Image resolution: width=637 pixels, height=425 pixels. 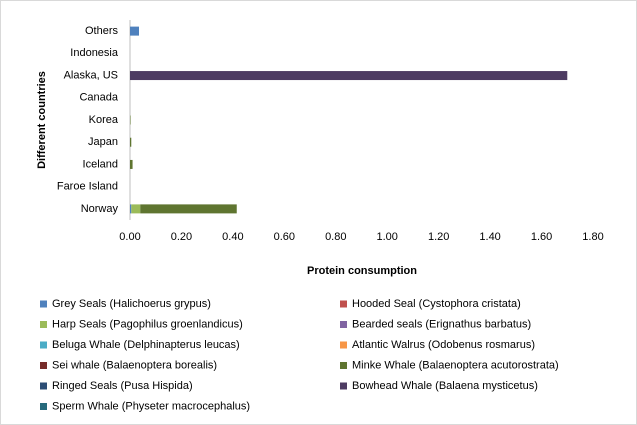 What do you see at coordinates (129, 237) in the screenshot?
I see `x-tick-label: 0.00` at bounding box center [129, 237].